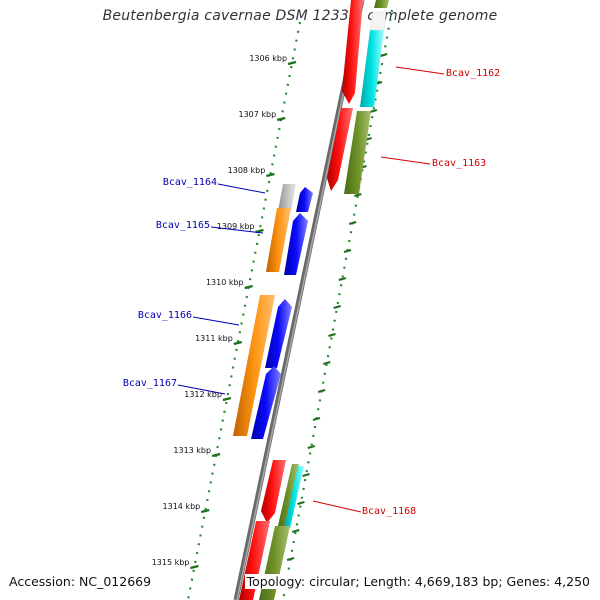  Describe the element at coordinates (273, 491) in the screenshot. I see `gene-bcav-1168-red` at that location.